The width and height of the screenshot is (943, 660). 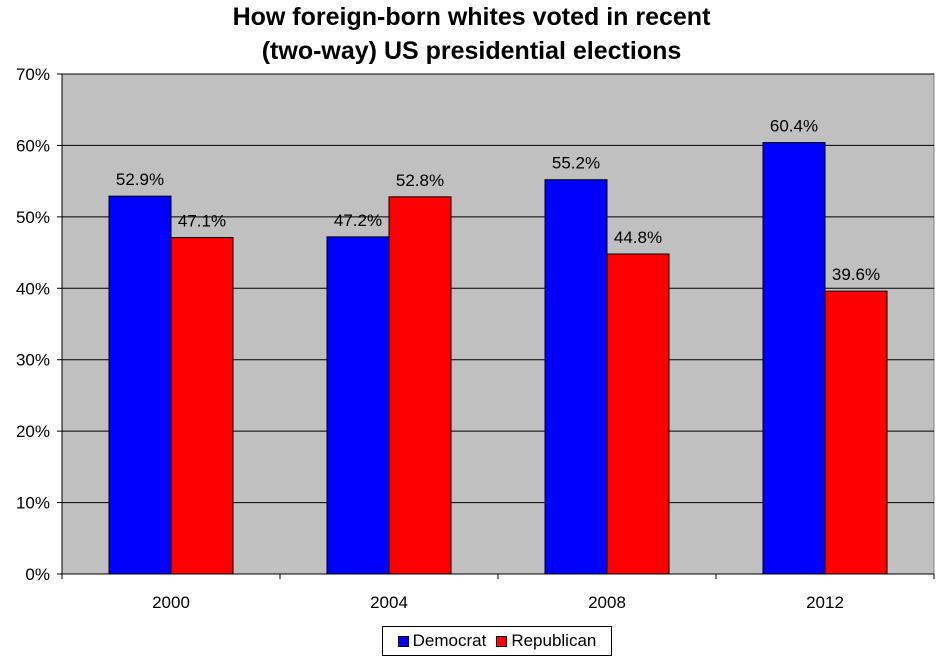 I want to click on y-tick-label: 10%, so click(x=33, y=503).